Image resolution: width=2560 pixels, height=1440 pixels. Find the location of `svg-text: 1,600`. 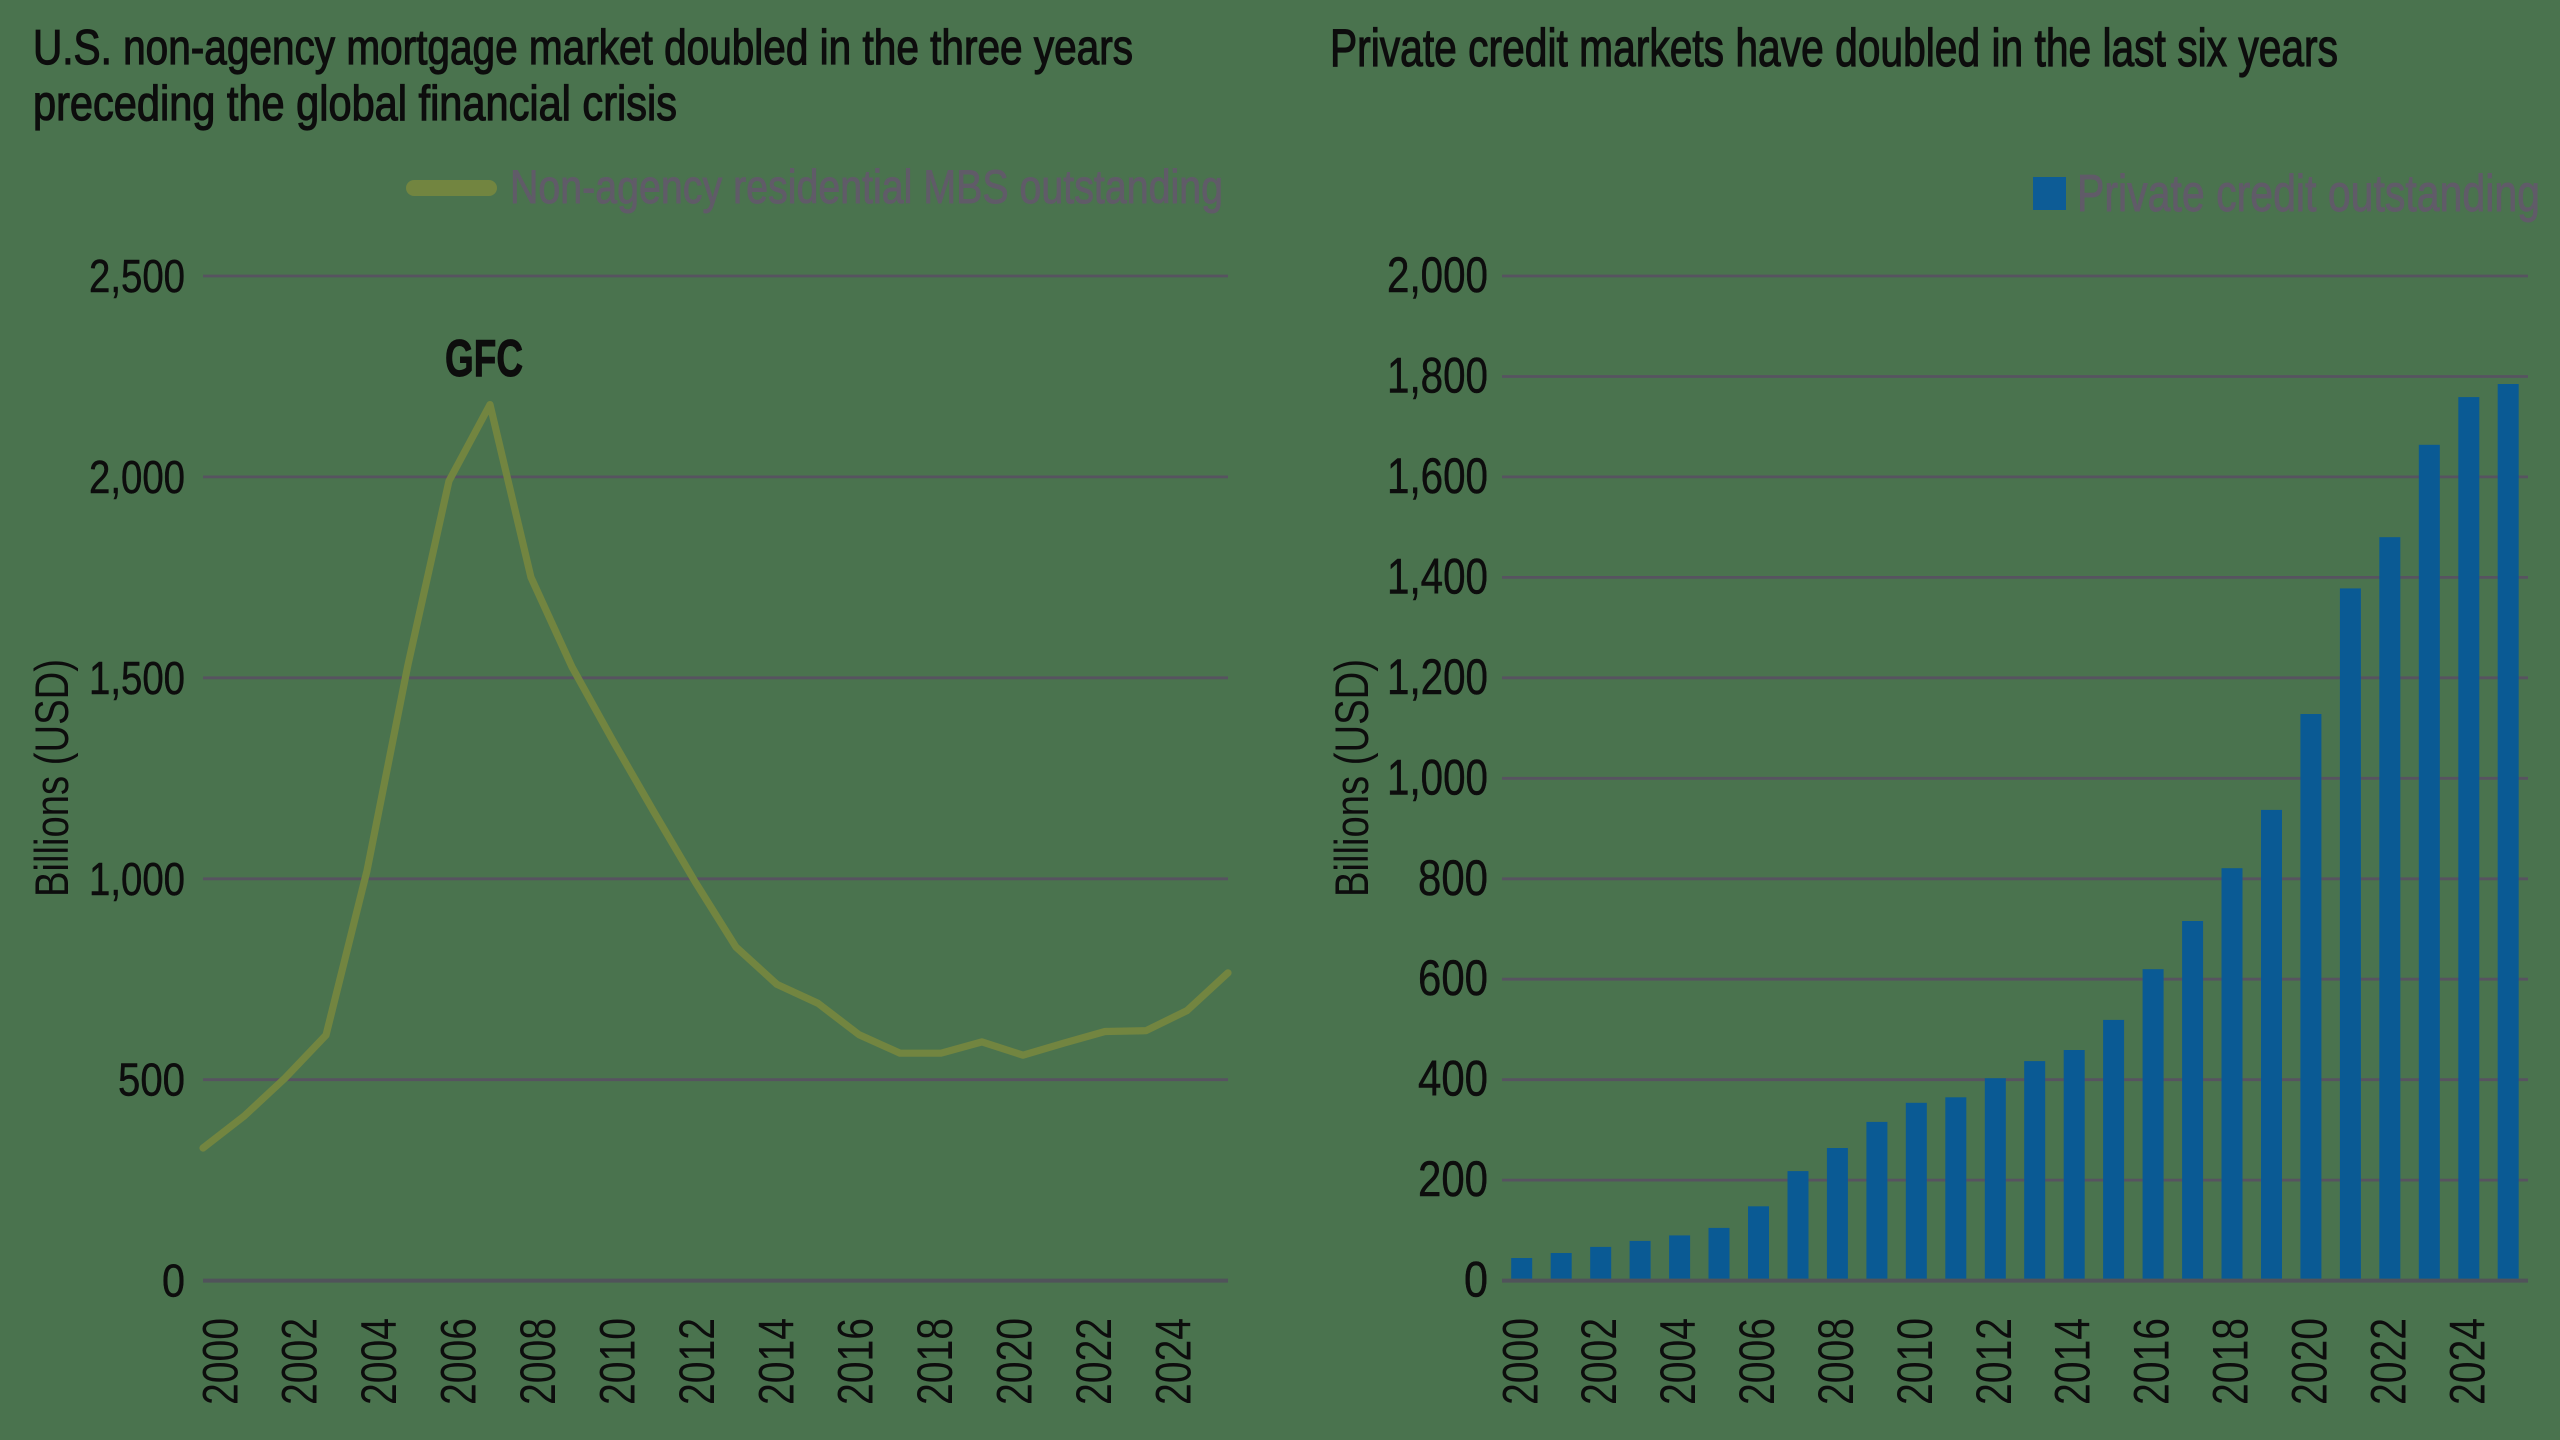

svg-text: 1,600 is located at coordinates (1437, 476).